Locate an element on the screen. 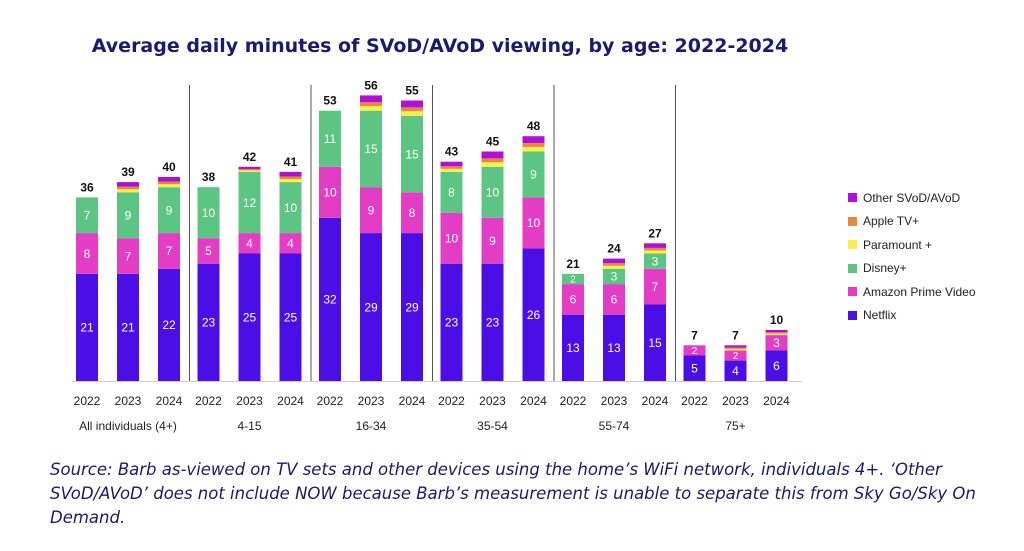 The height and width of the screenshot is (551, 1024). segment-value-label: 22 is located at coordinates (169, 325).